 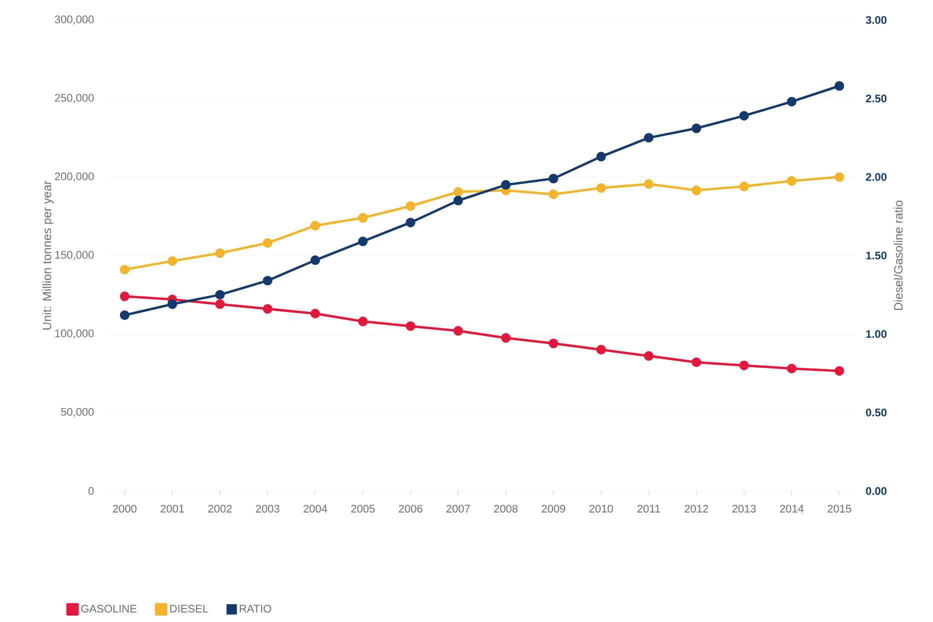 I want to click on y-tick-label: 300,000, so click(x=74, y=20).